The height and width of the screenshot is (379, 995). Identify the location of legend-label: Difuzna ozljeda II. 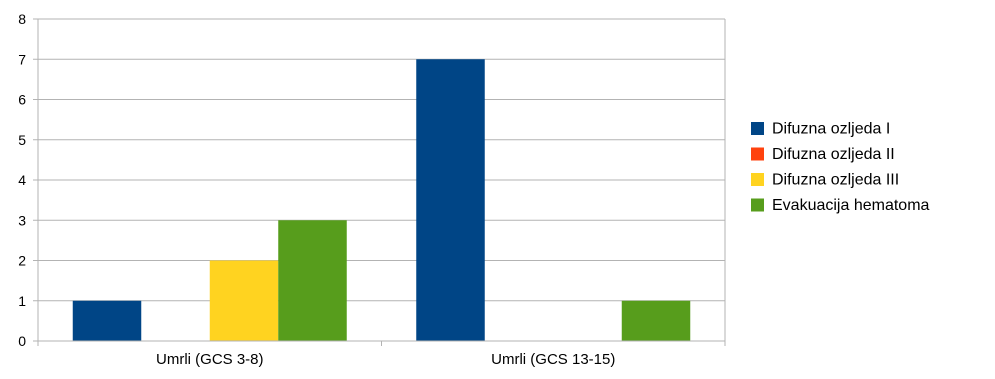
(833, 154).